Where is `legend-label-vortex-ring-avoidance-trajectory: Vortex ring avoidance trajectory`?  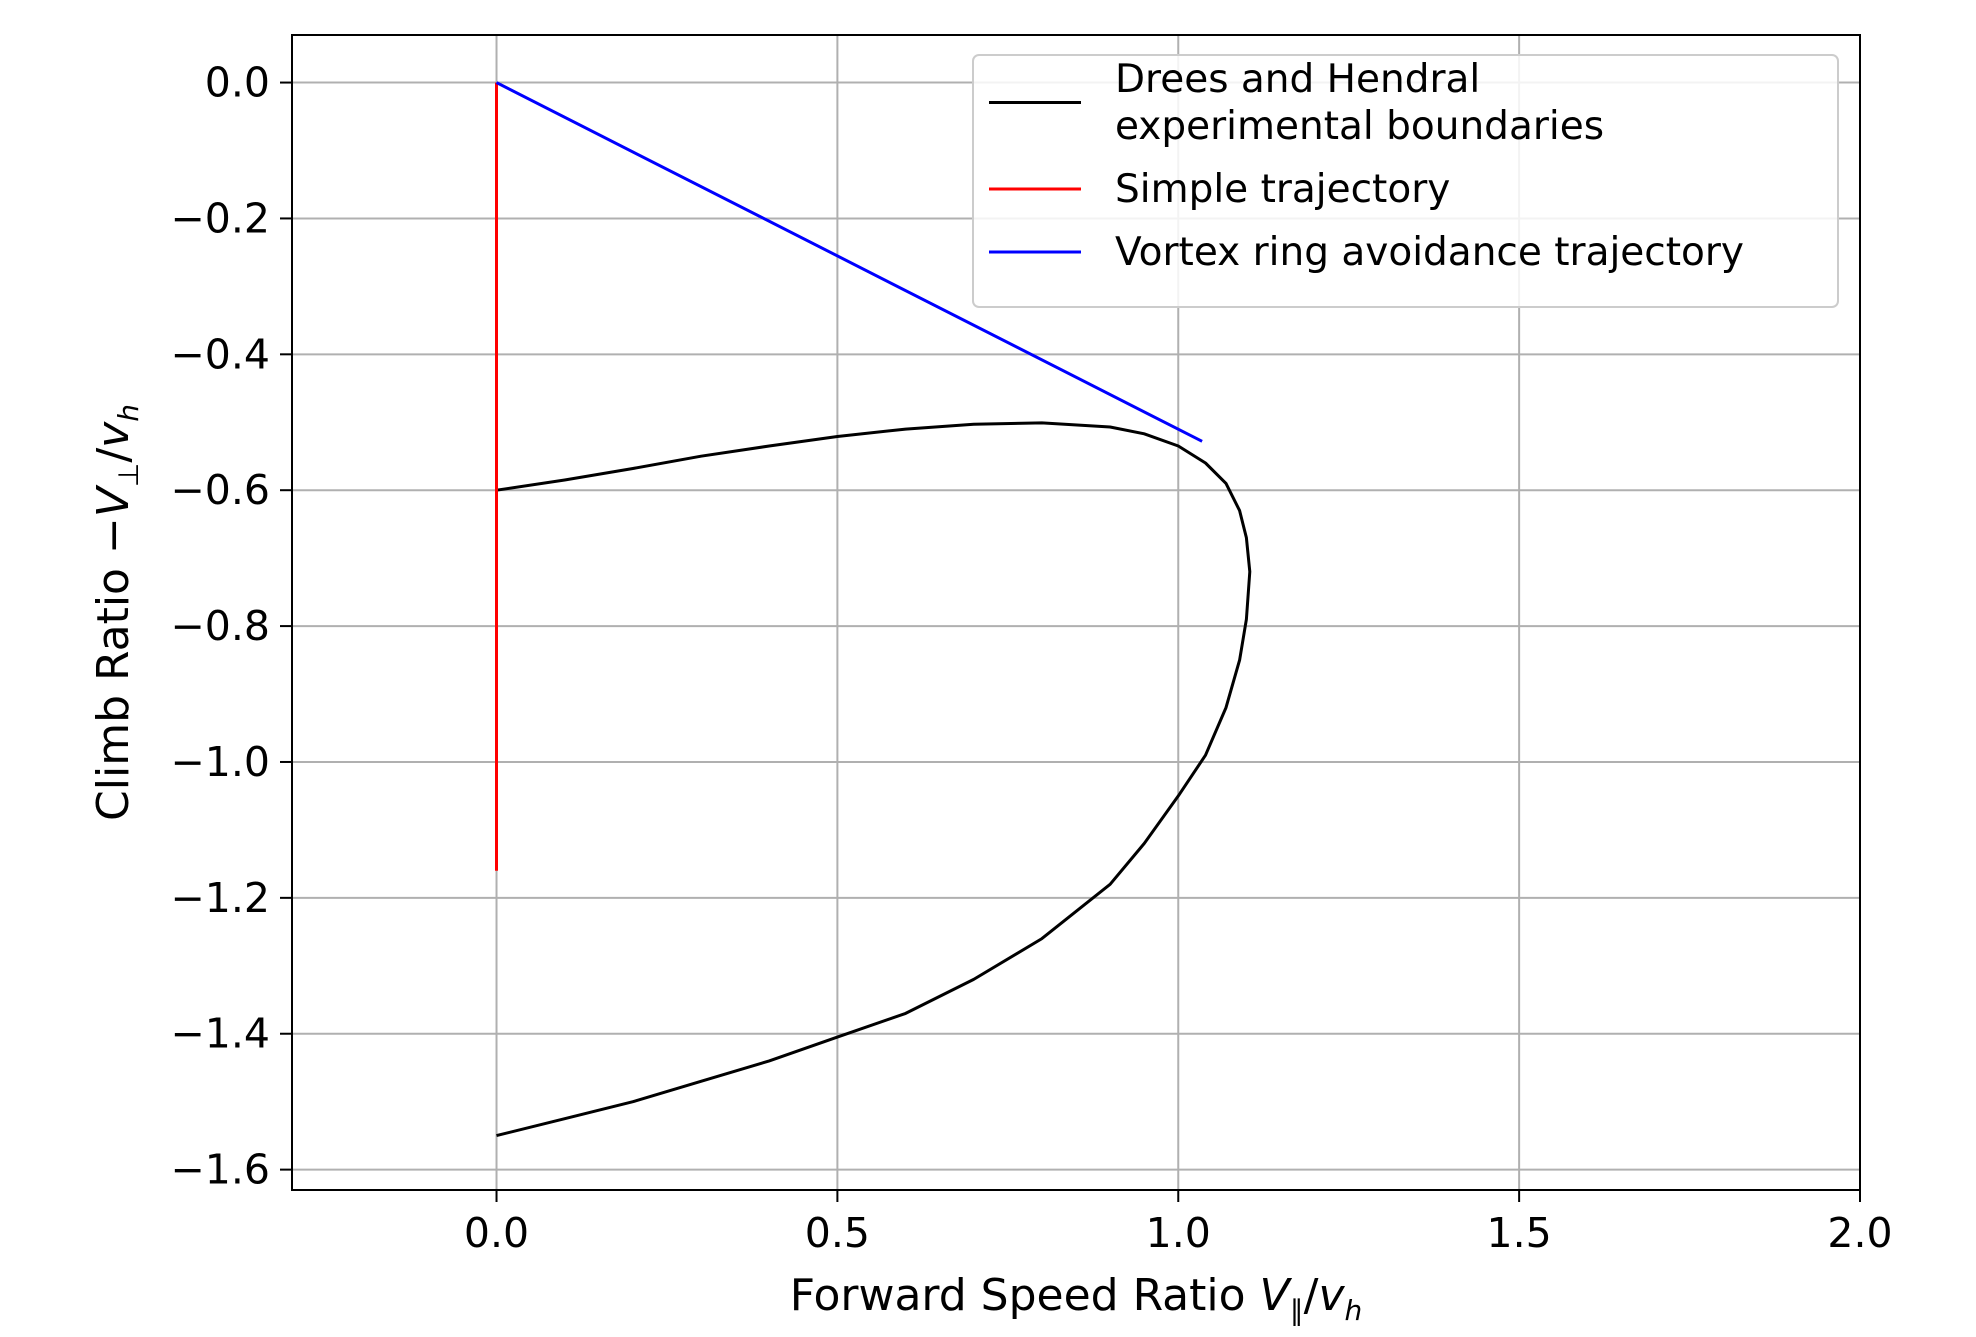
legend-label-vortex-ring-avoidance-trajectory: Vortex ring avoidance trajectory is located at coordinates (1429, 252).